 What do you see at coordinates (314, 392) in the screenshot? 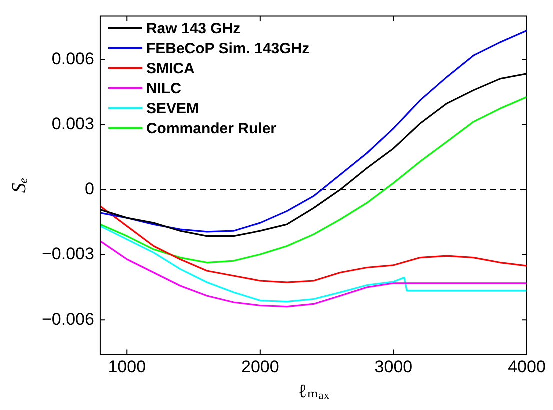
I see `x-axis-title: ℓₘₐₓ` at bounding box center [314, 392].